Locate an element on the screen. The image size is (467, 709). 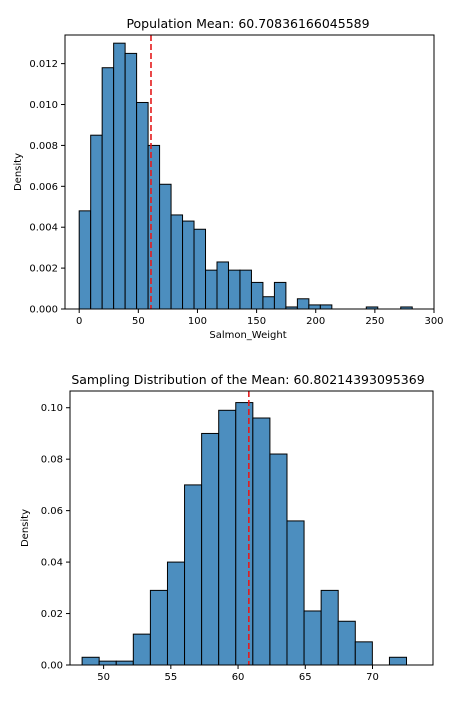
y-tick-label: 0.012 is located at coordinates (43, 64).